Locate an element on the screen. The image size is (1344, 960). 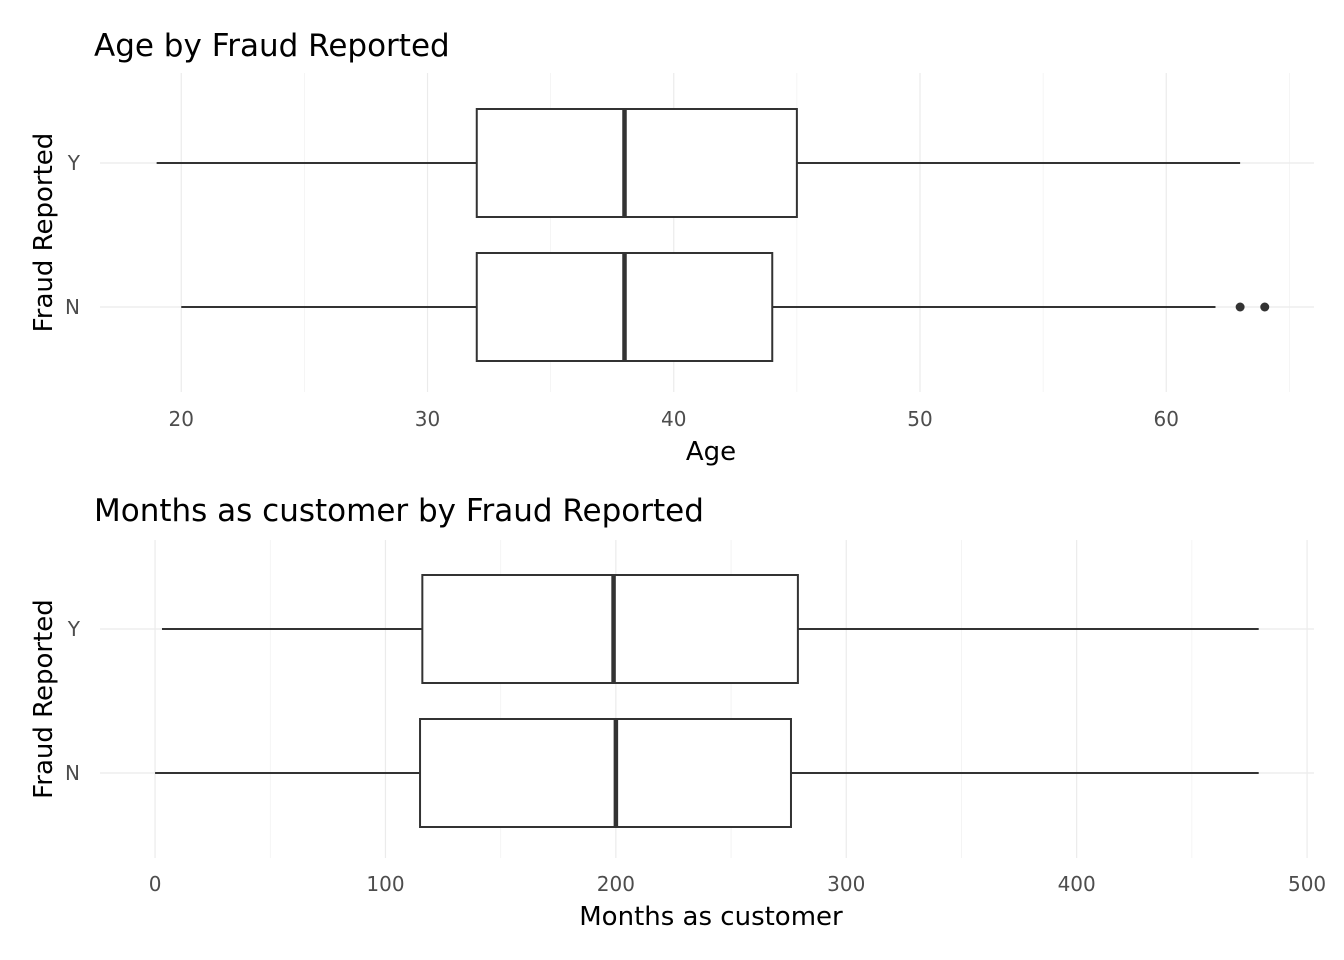
x-tick-label: 60 is located at coordinates (1166, 419).